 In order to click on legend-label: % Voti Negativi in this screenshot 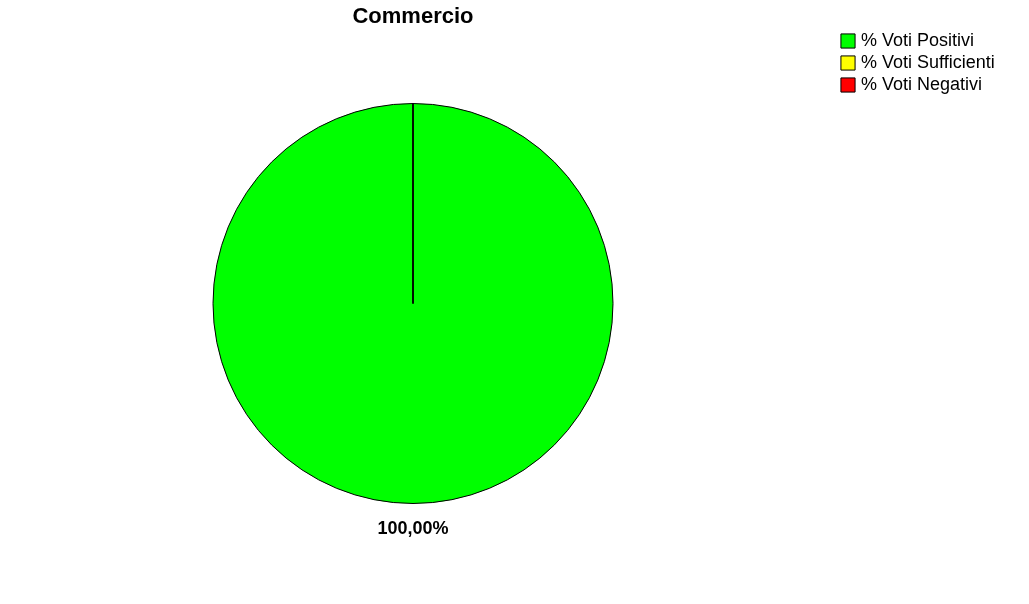, I will do `click(922, 84)`.